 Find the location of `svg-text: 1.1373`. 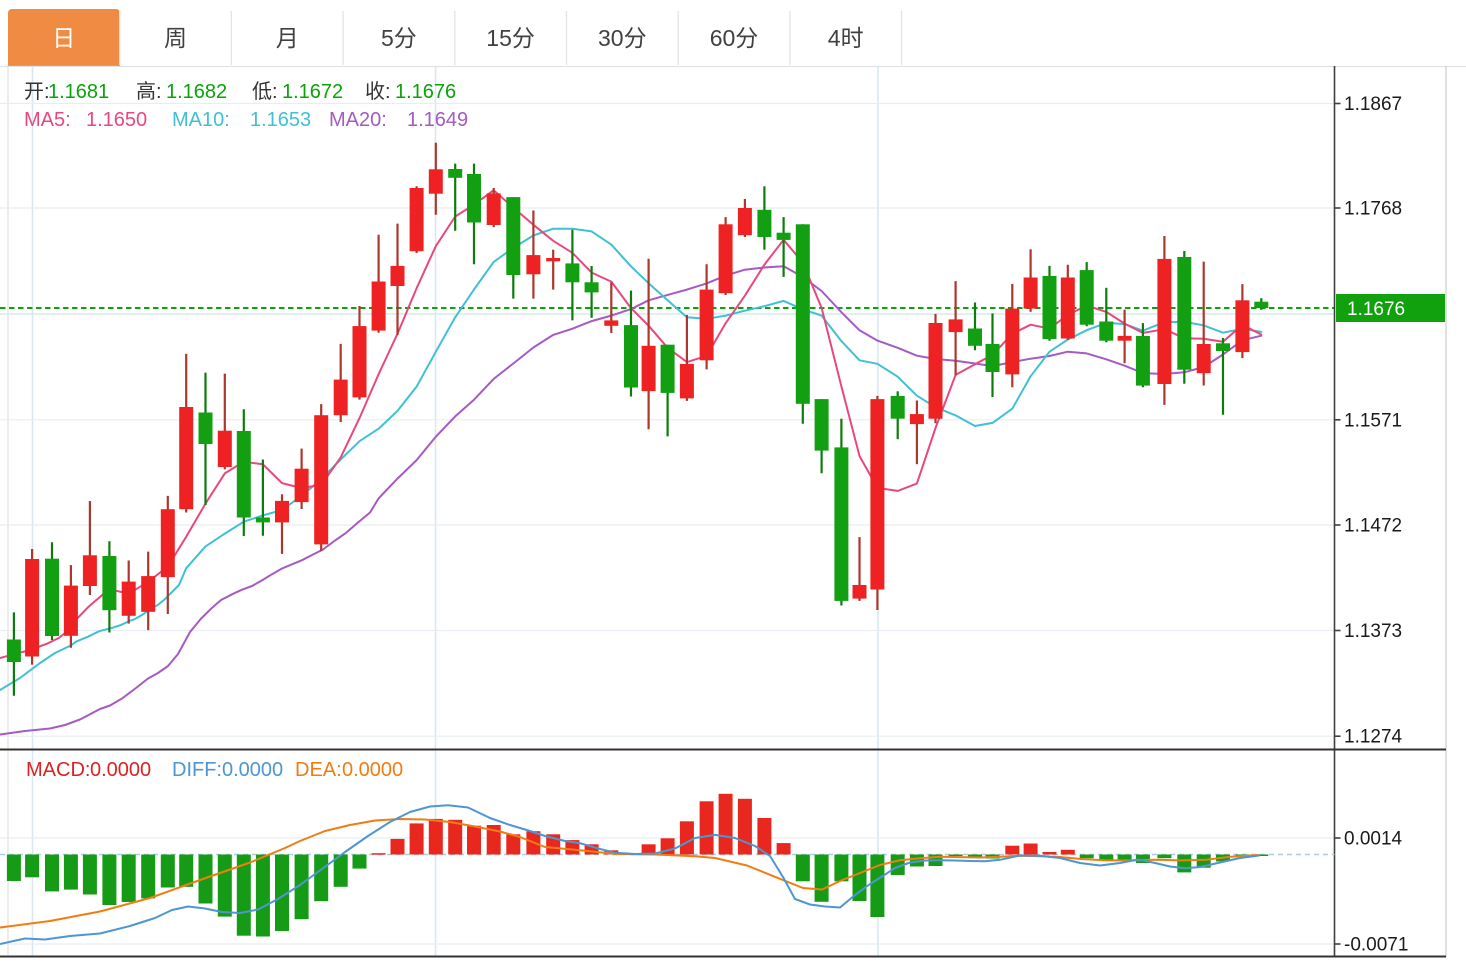

svg-text: 1.1373 is located at coordinates (1373, 631).